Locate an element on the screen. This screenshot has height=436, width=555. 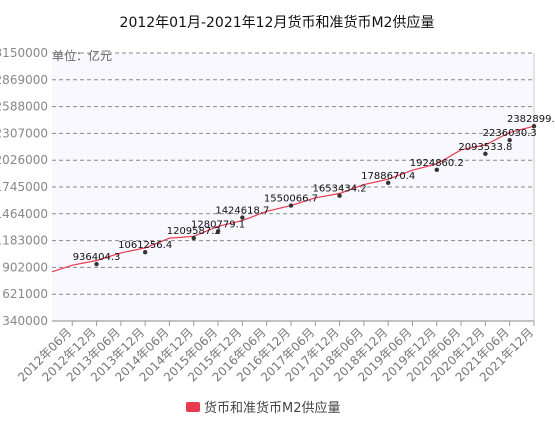
legend: 货币和准货币M2供应量 is located at coordinates (263, 408).